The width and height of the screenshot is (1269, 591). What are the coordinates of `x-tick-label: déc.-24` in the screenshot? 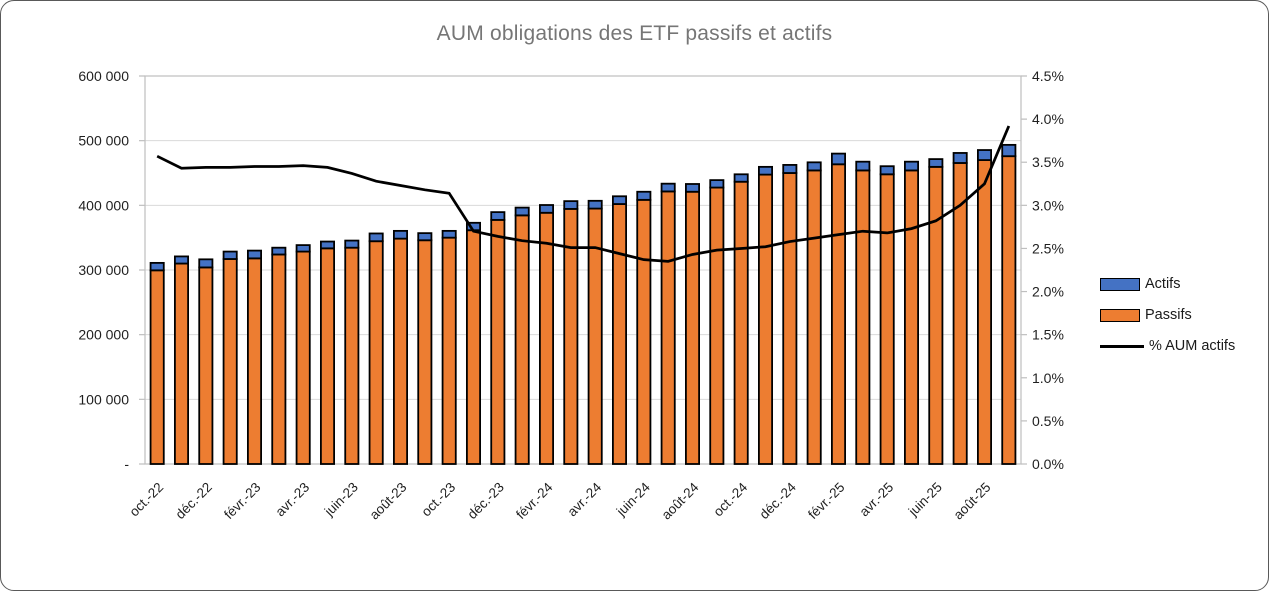 It's located at (778, 500).